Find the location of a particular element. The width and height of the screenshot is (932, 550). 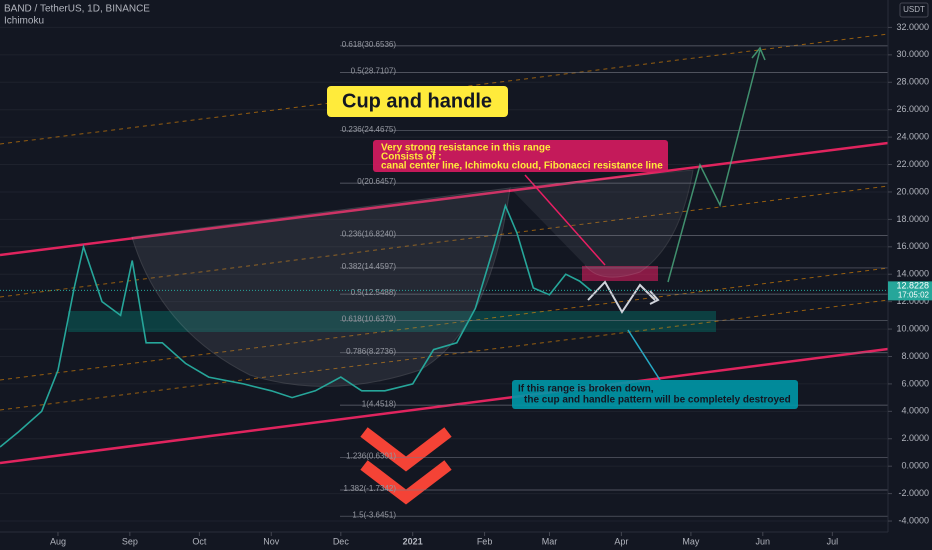

fib-label: 0.236(24.4675) is located at coordinates (369, 129).